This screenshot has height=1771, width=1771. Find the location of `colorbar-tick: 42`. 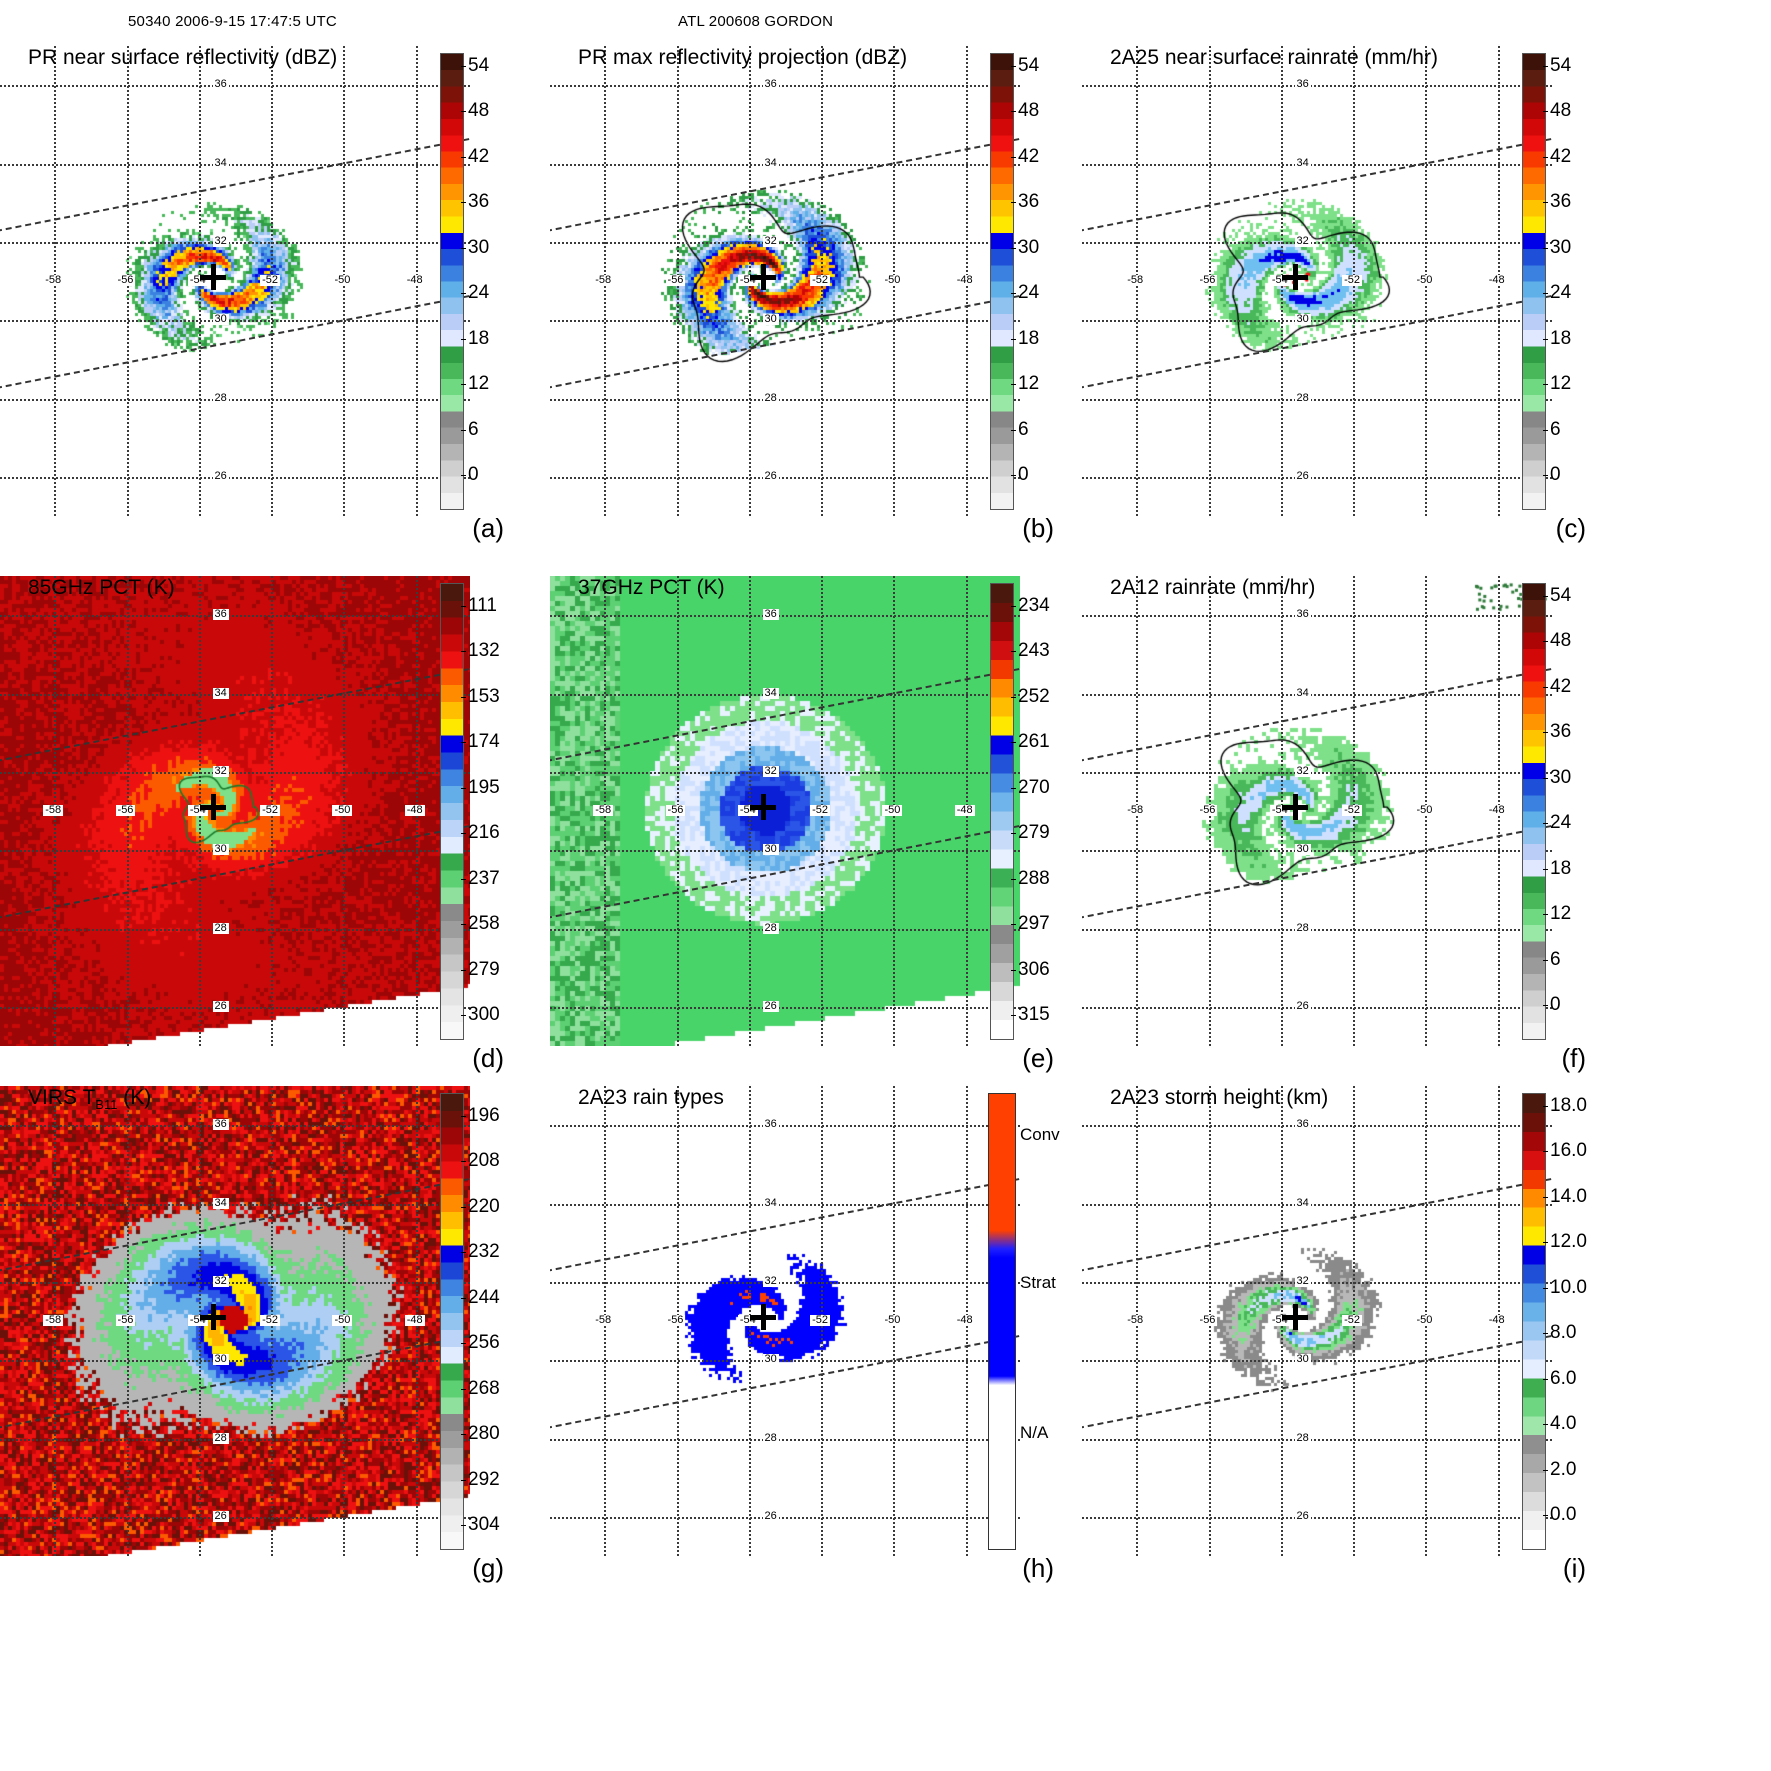

colorbar-tick: 42 is located at coordinates (1557, 156).